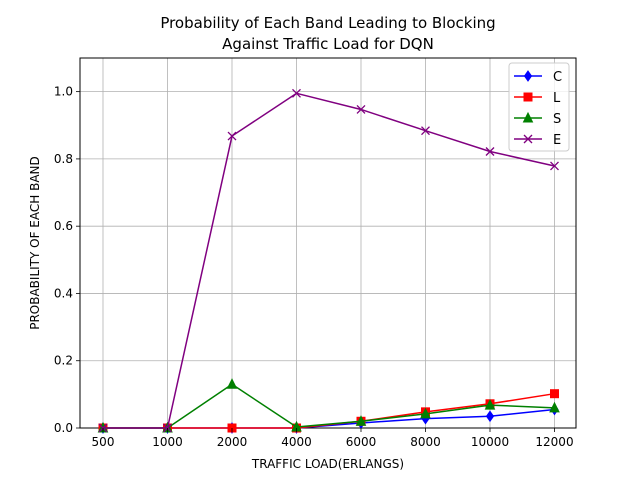 The image size is (640, 480). Describe the element at coordinates (537, 119) in the screenshot. I see `legend-item-s: S` at that location.